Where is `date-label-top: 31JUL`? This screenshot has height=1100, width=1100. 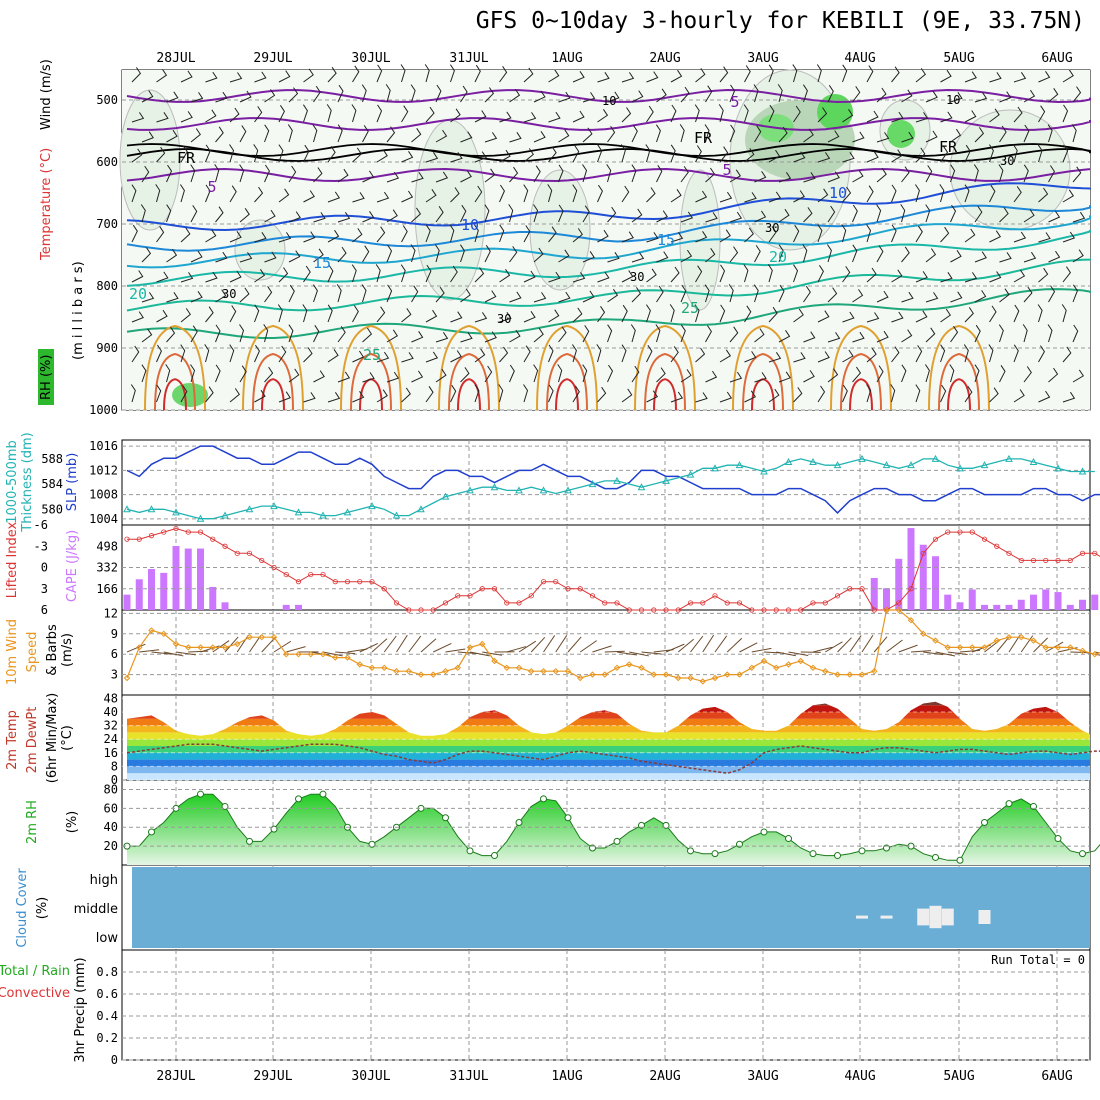
date-label-top: 31JUL is located at coordinates (468, 58).